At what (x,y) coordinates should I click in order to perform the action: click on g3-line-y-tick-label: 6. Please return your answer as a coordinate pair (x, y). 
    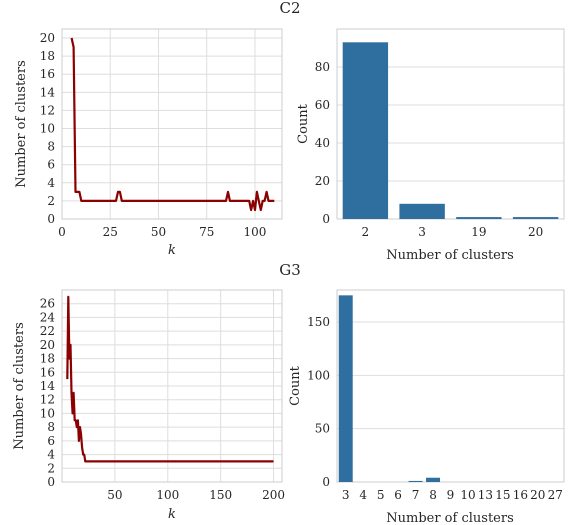
    Looking at the image, I should click on (51, 441).